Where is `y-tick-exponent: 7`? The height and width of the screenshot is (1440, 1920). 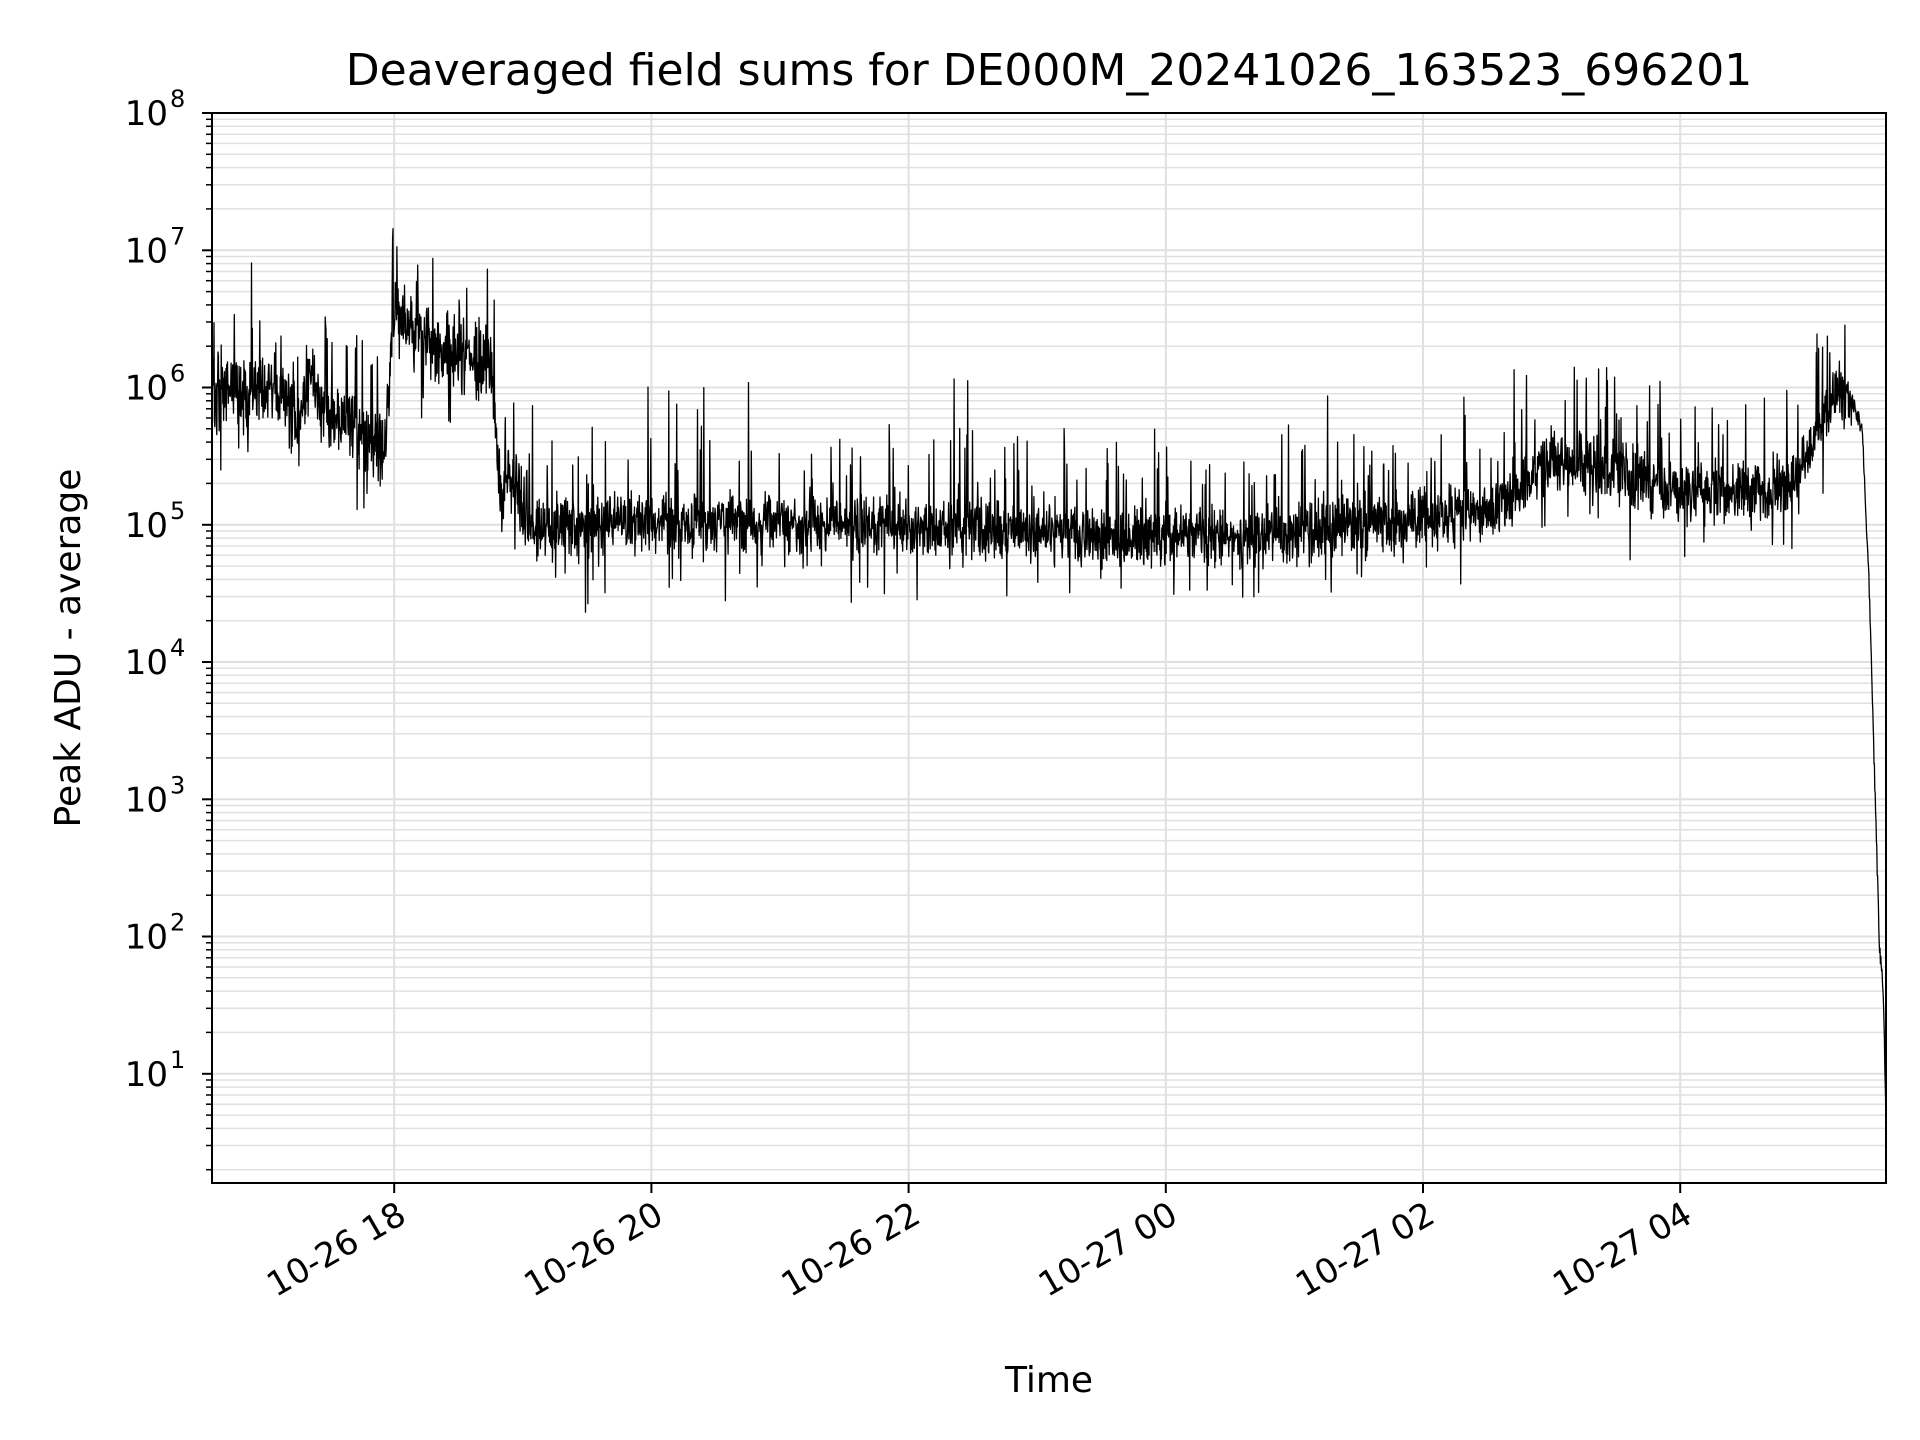 y-tick-exponent: 7 is located at coordinates (177, 236).